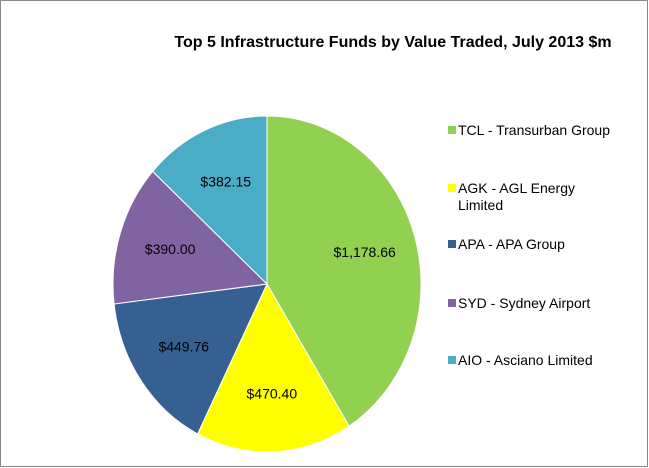  Describe the element at coordinates (511, 244) in the screenshot. I see `legend-label: APA - APA Group` at that location.